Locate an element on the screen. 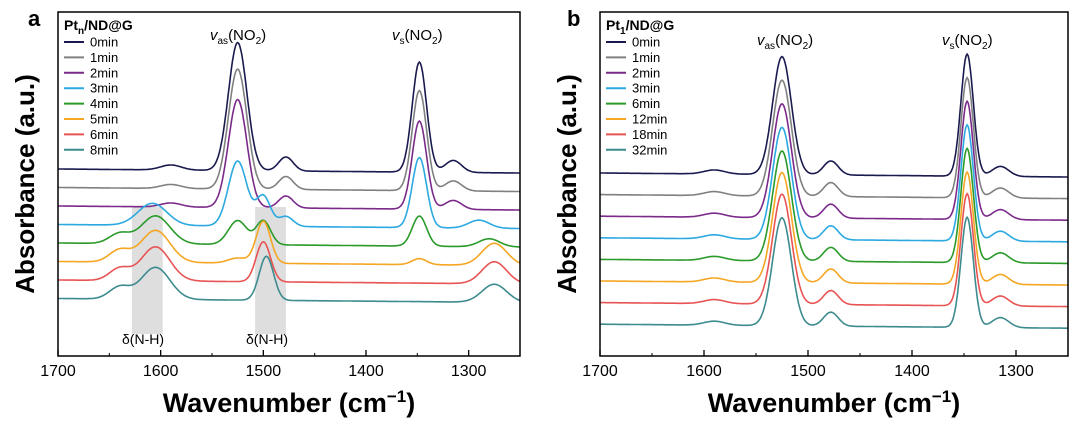 This screenshot has height=426, width=1080. spectrum-8min is located at coordinates (289, 279).